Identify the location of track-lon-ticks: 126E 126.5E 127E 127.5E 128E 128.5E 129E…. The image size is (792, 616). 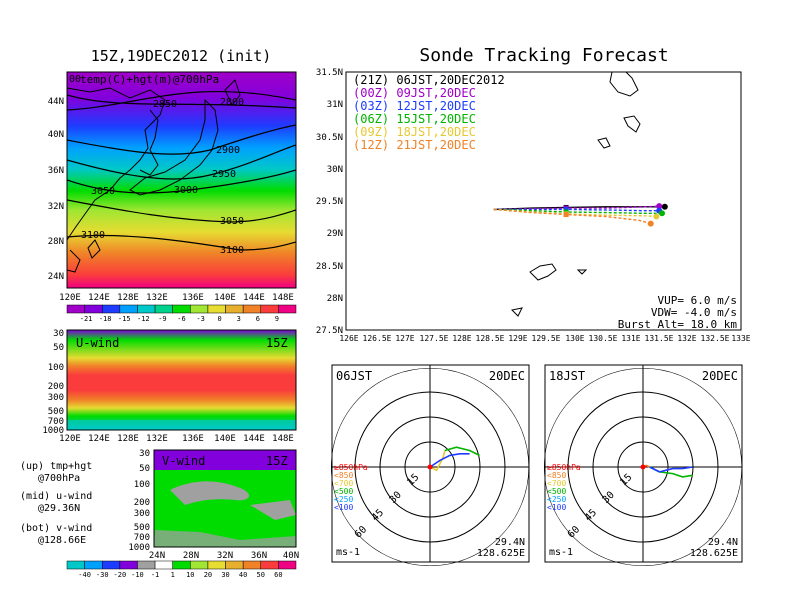
(544, 338).